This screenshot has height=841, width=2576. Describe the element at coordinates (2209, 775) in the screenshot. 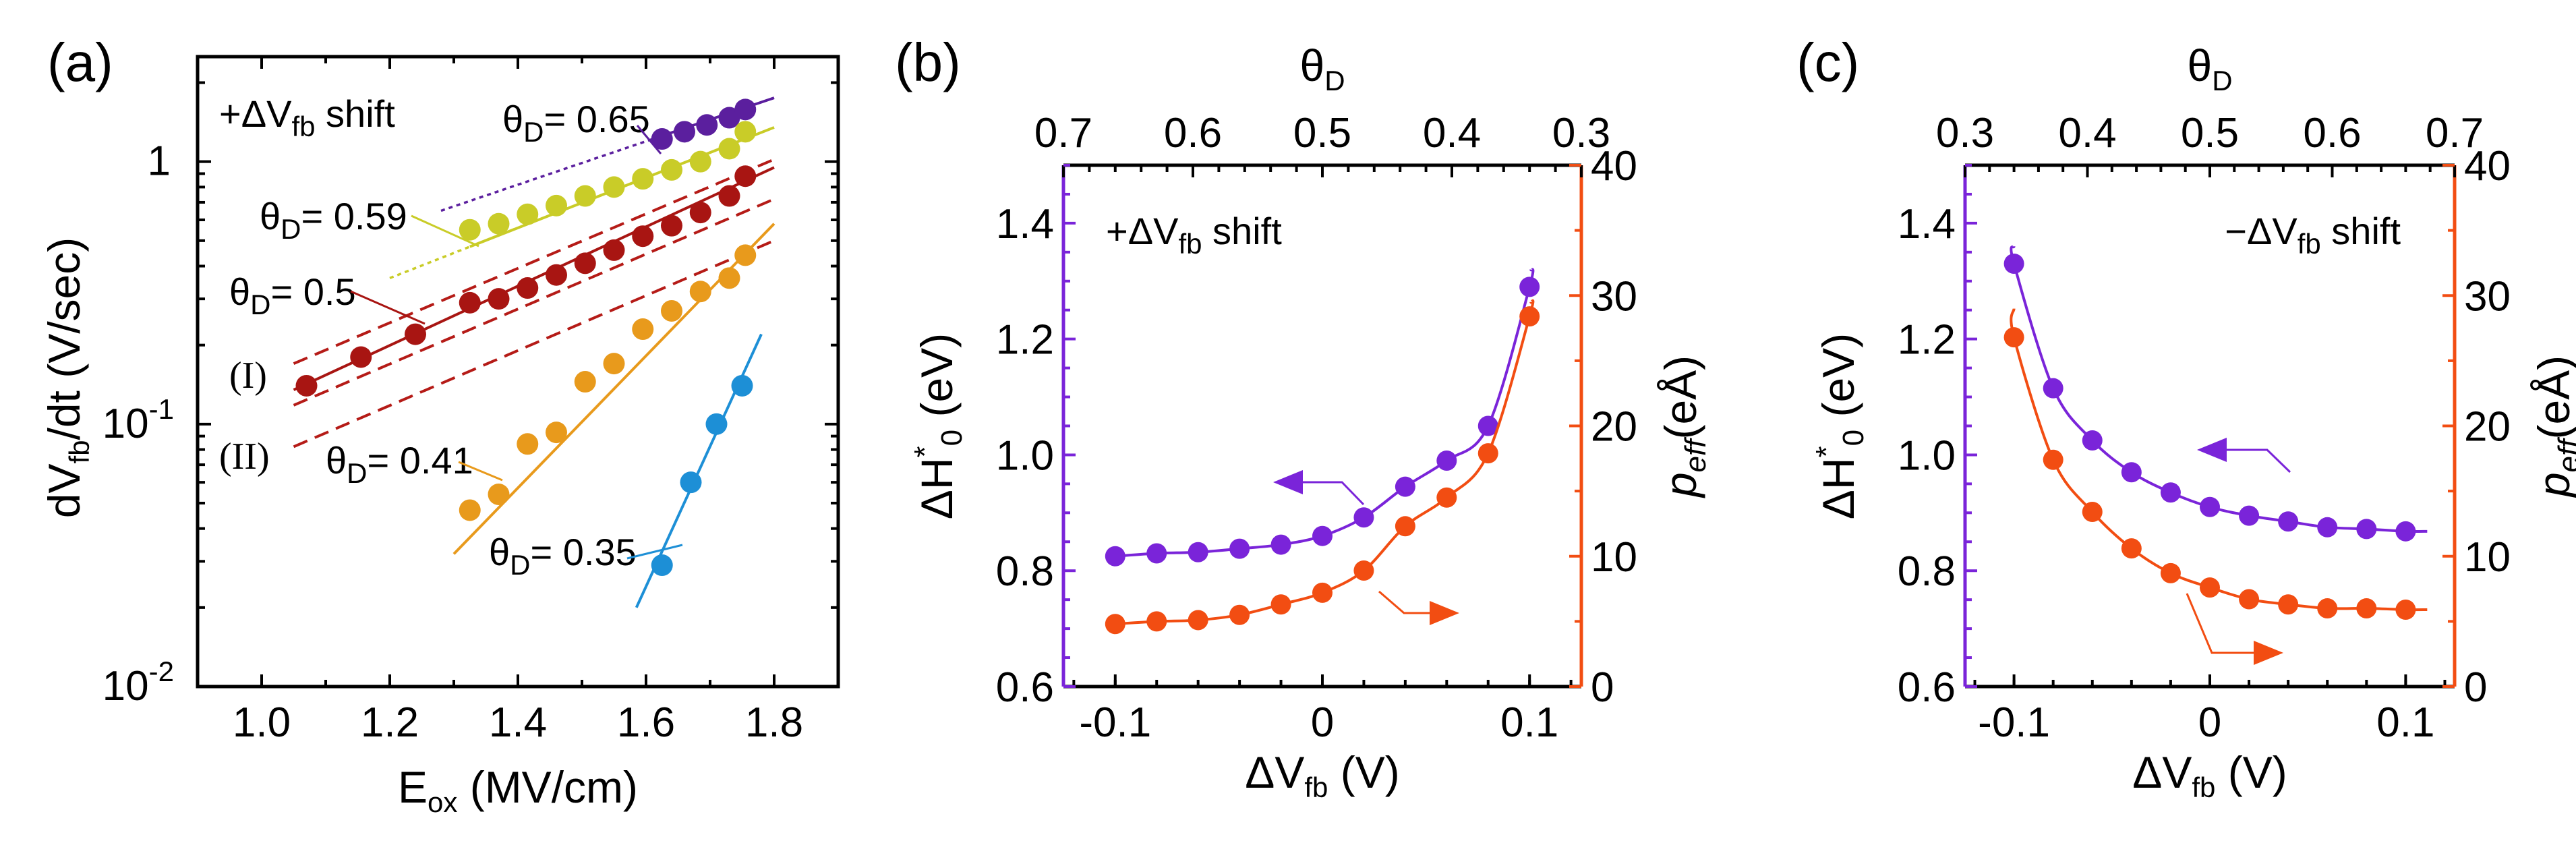

I see `x-axis-label: ΔVfb​ (V)` at that location.